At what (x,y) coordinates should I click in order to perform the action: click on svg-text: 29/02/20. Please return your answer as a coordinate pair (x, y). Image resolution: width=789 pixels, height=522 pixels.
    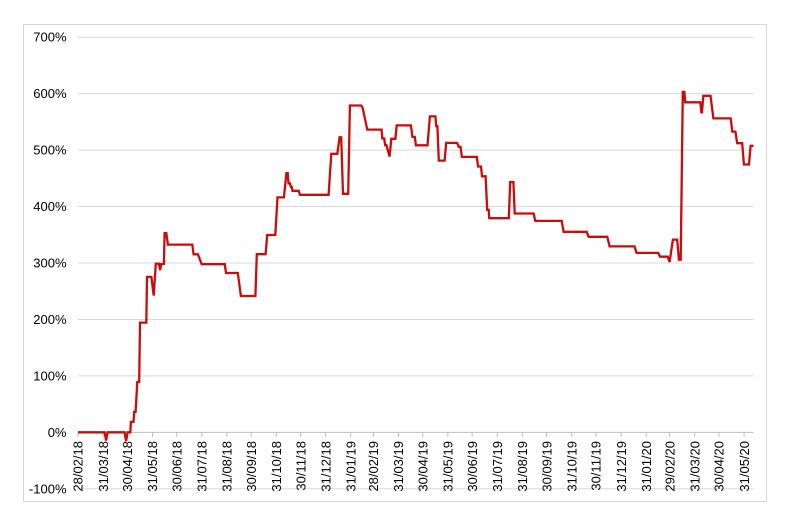
    Looking at the image, I should click on (669, 466).